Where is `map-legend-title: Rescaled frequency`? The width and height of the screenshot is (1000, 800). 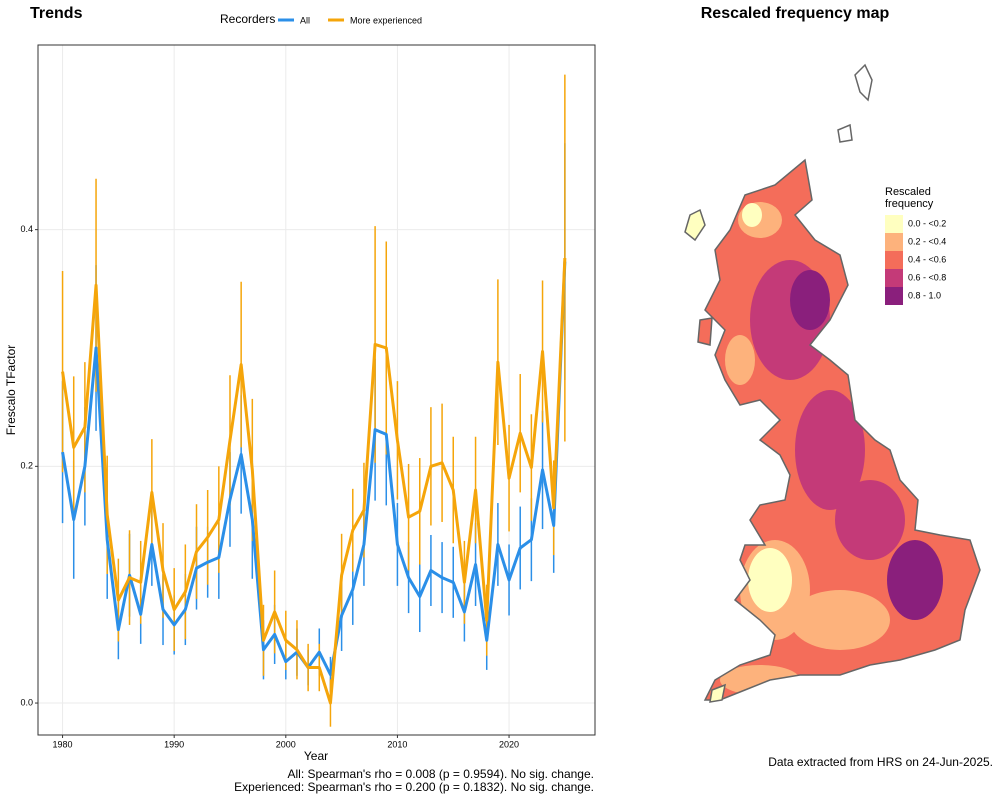
map-legend-title: Rescaled frequency is located at coordinates (909, 198).